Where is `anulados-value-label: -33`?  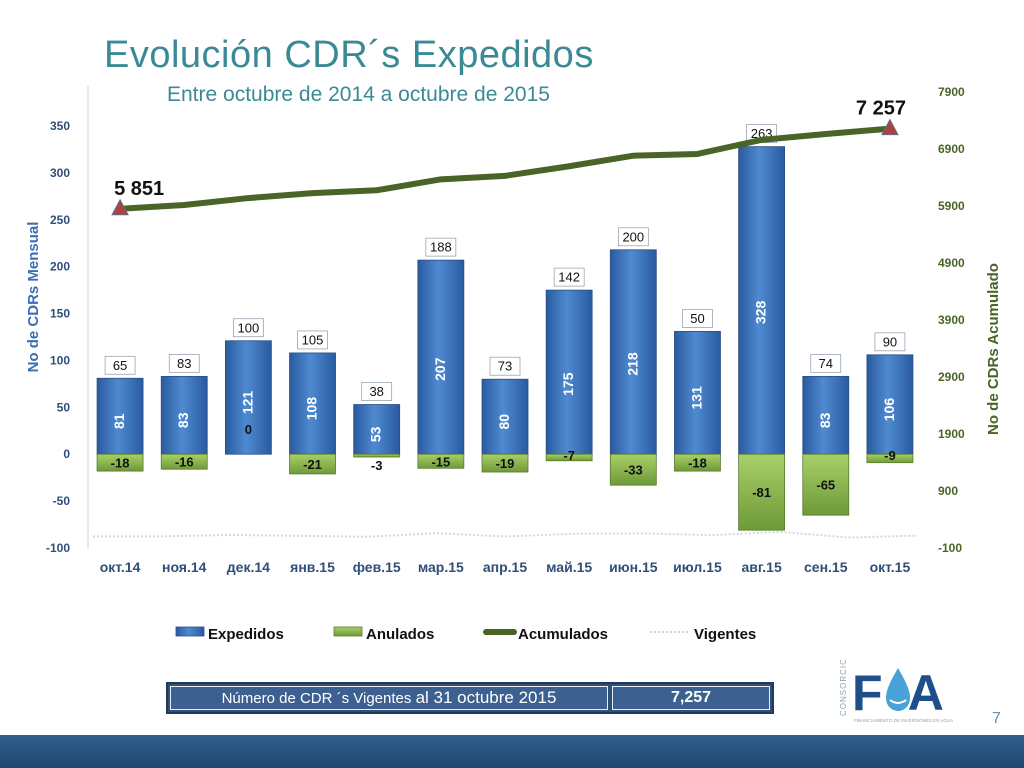
anulados-value-label: -33 is located at coordinates (633, 470).